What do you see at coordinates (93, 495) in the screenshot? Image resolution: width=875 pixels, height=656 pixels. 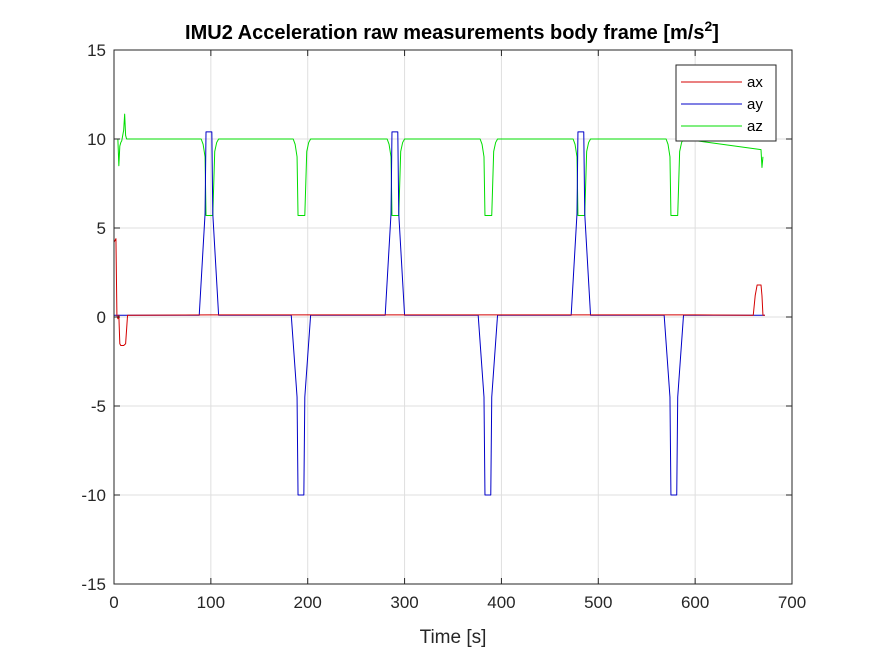 I see `y-tick-label: -10` at bounding box center [93, 495].